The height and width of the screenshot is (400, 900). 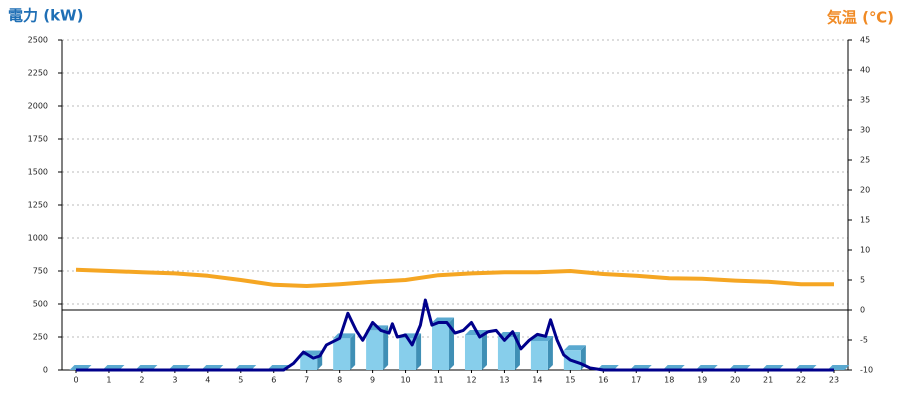 I want to click on y-tick-label: 1500, so click(x=38, y=172).